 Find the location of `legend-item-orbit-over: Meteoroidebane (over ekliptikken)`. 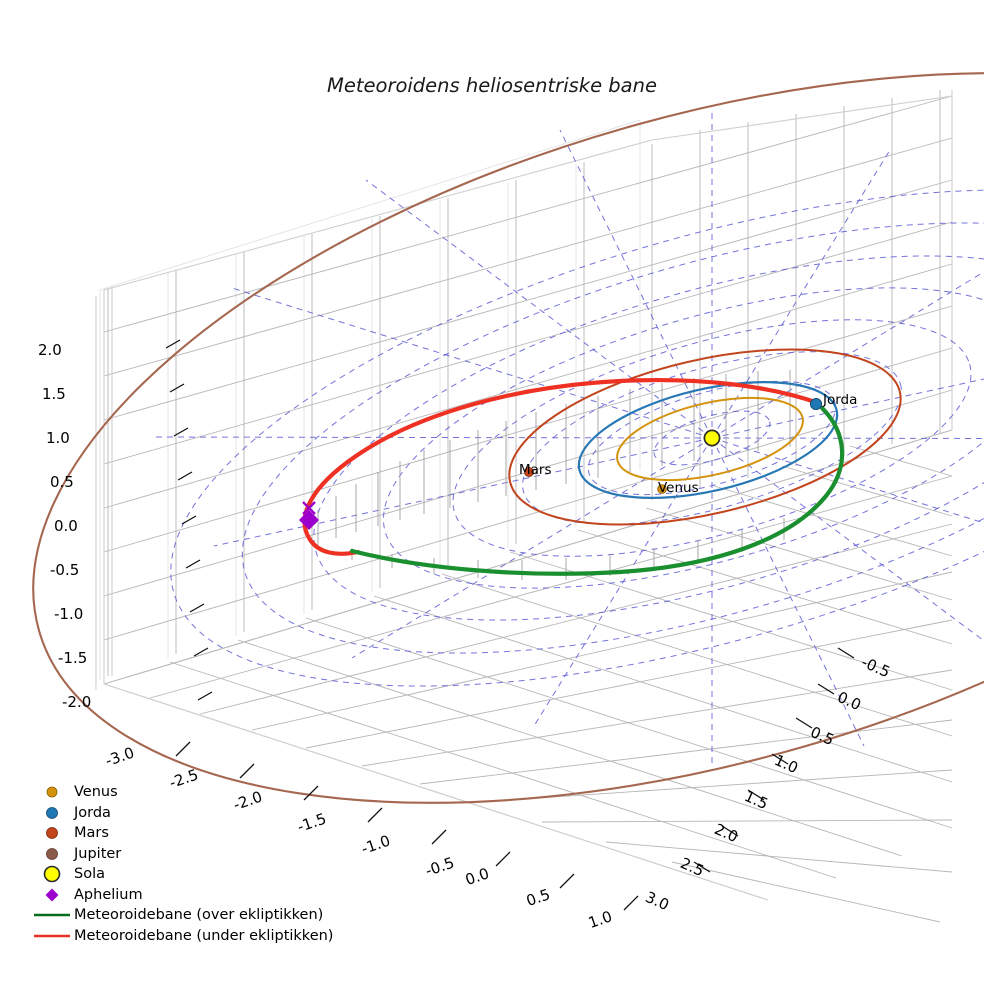

legend-item-orbit-over: Meteoroidebane (over ekliptikken) is located at coordinates (190, 915).